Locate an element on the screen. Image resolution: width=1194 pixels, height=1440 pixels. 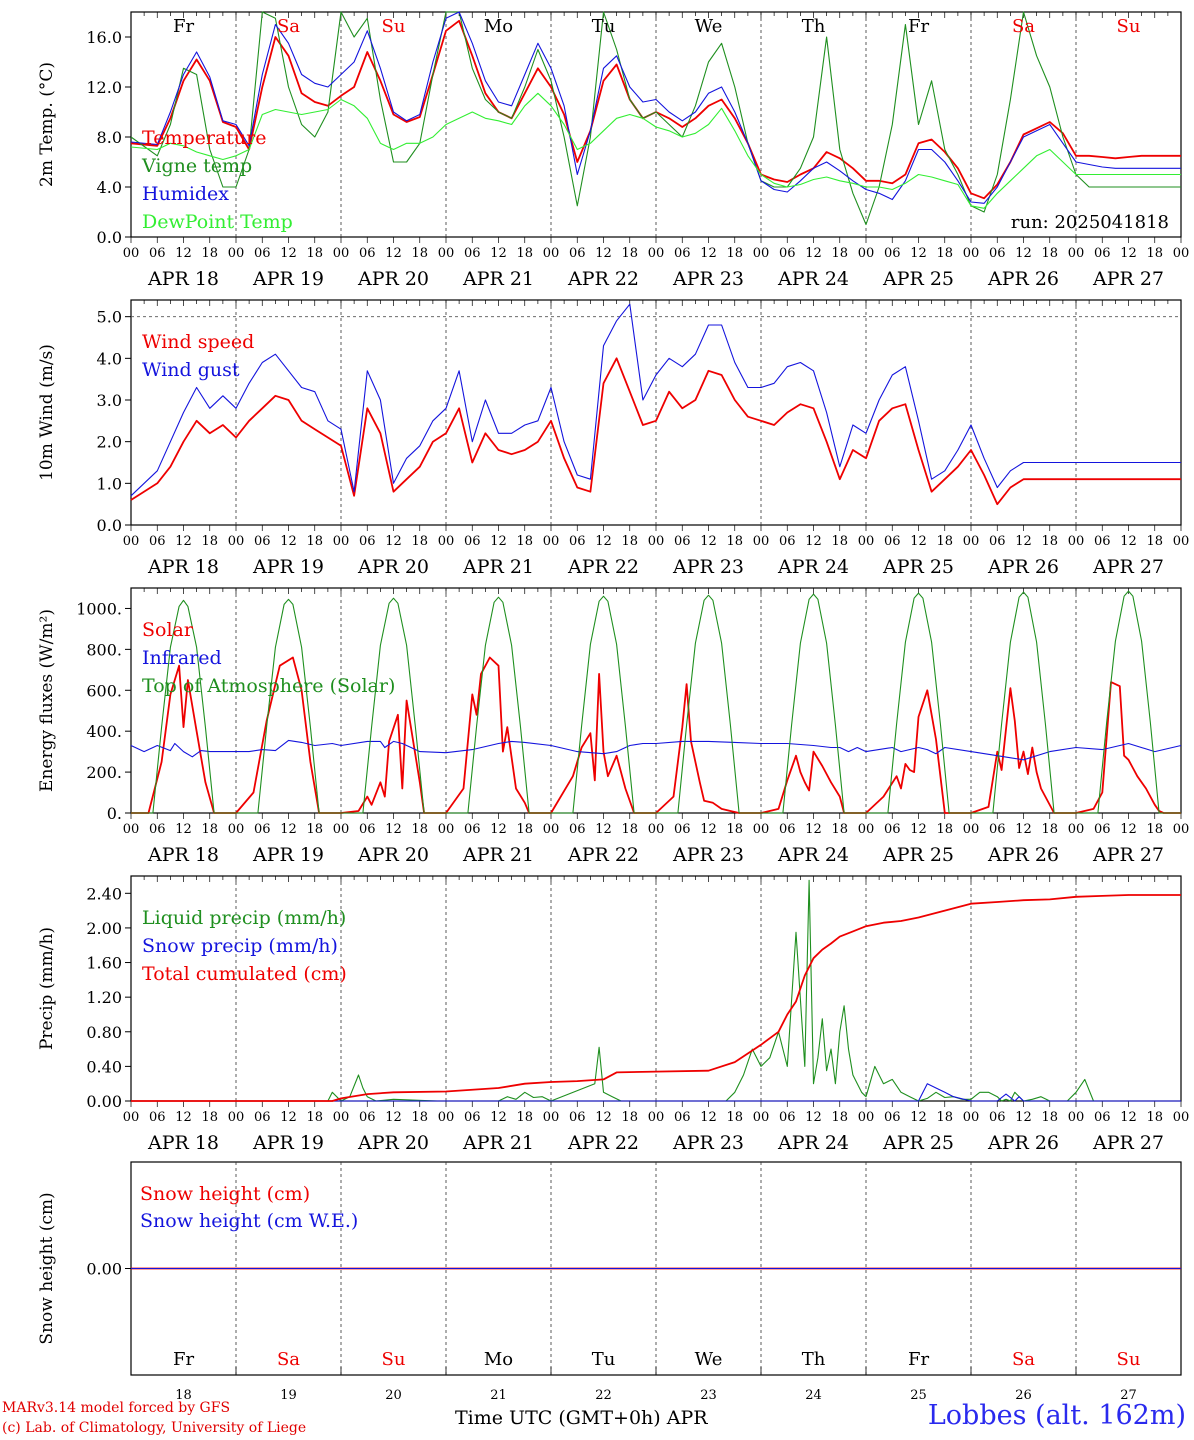
legend-entry: Solar is located at coordinates (168, 630).